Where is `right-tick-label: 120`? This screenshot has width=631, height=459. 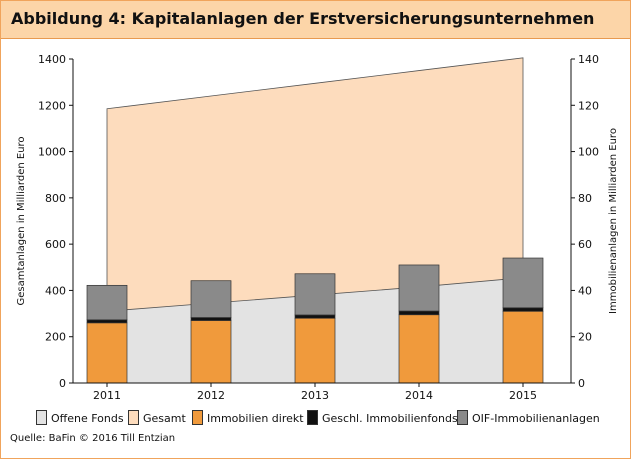
right-tick-label: 120 is located at coordinates (588, 105).